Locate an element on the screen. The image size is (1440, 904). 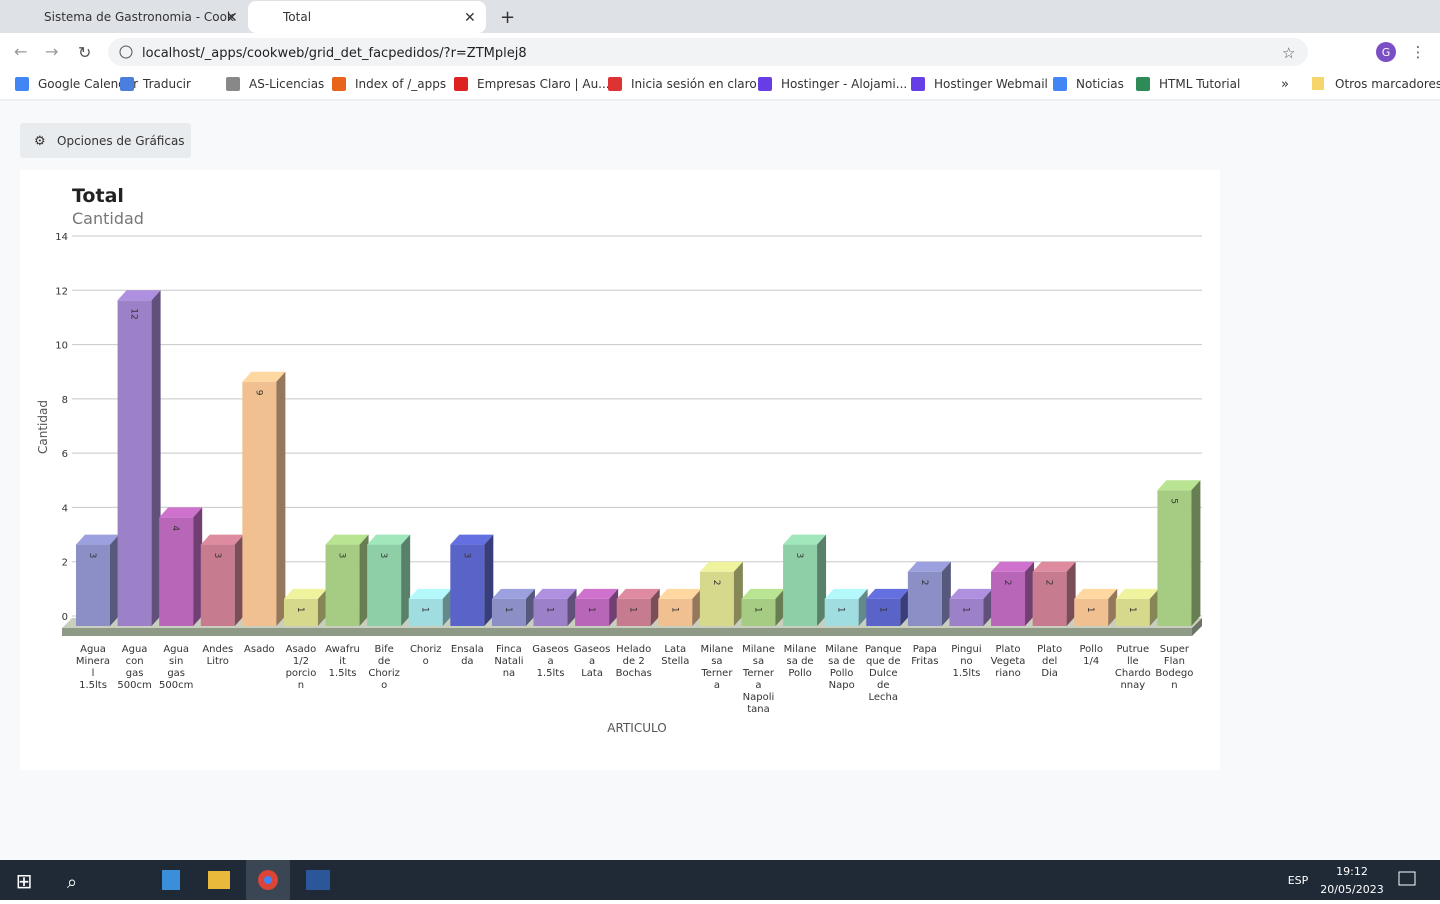
chrome-icon is located at coordinates (268, 880).